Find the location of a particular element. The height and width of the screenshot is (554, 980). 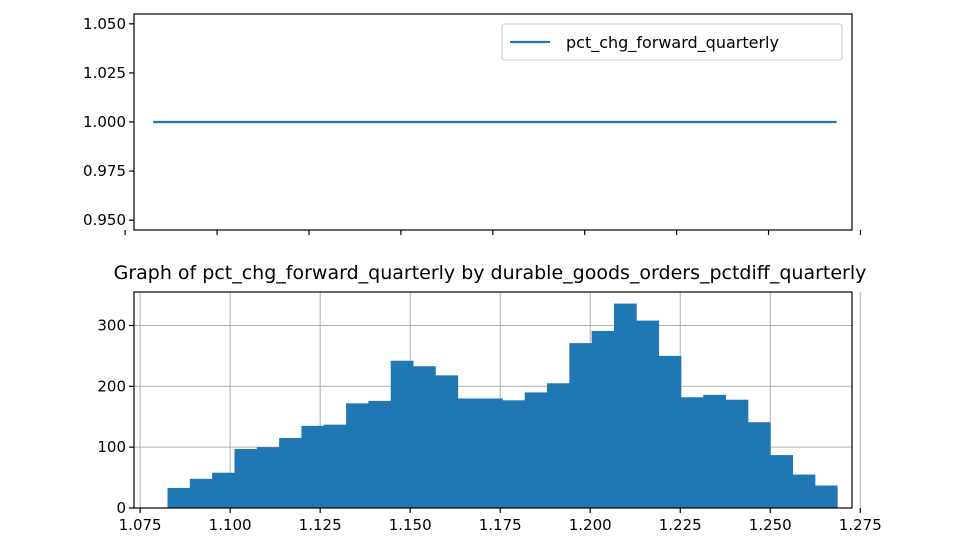

top-y-axis: 1.050 1.025 1.000 0.975 0.950 is located at coordinates (108, 122).